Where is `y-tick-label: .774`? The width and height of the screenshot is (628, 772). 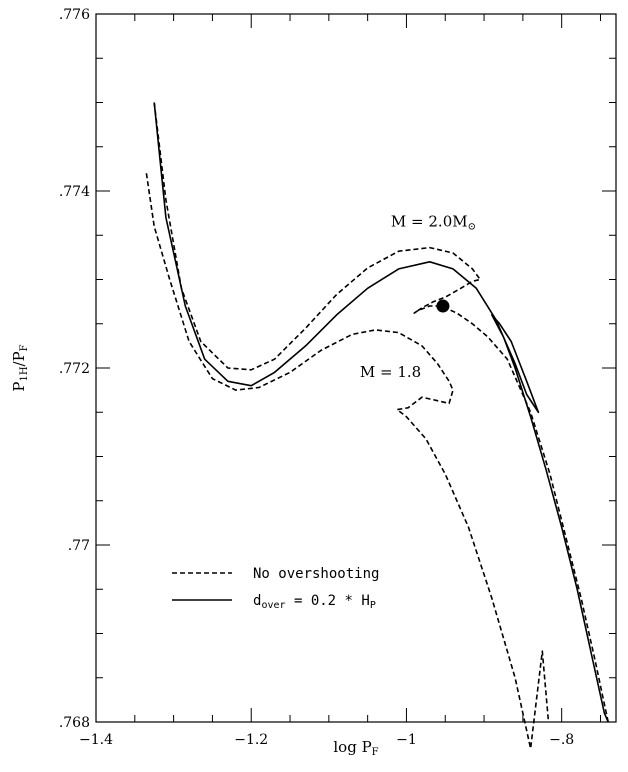 y-tick-label: .774 is located at coordinates (74, 192).